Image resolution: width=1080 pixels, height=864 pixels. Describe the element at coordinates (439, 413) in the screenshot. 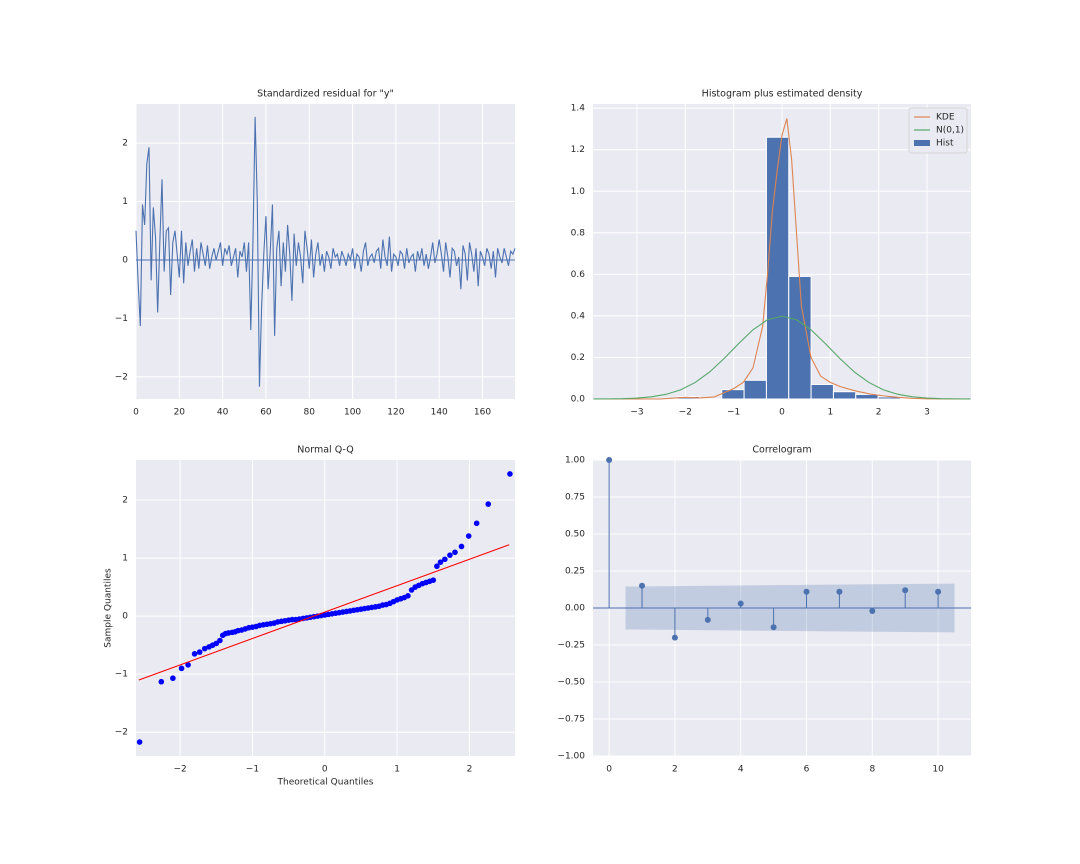

I see `x-tick-label: 140` at that location.